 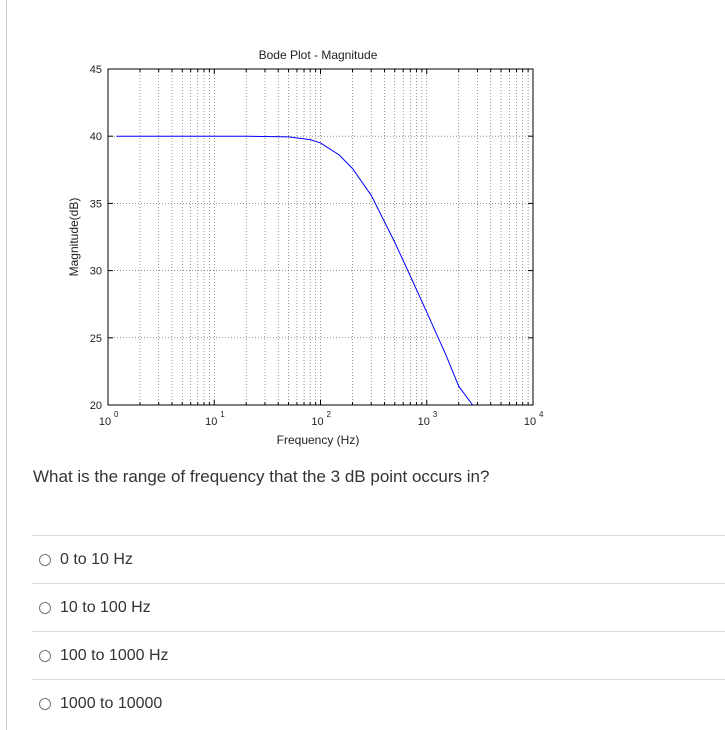 What do you see at coordinates (96, 559) in the screenshot?
I see `option-label: 0 to 10 Hz` at bounding box center [96, 559].